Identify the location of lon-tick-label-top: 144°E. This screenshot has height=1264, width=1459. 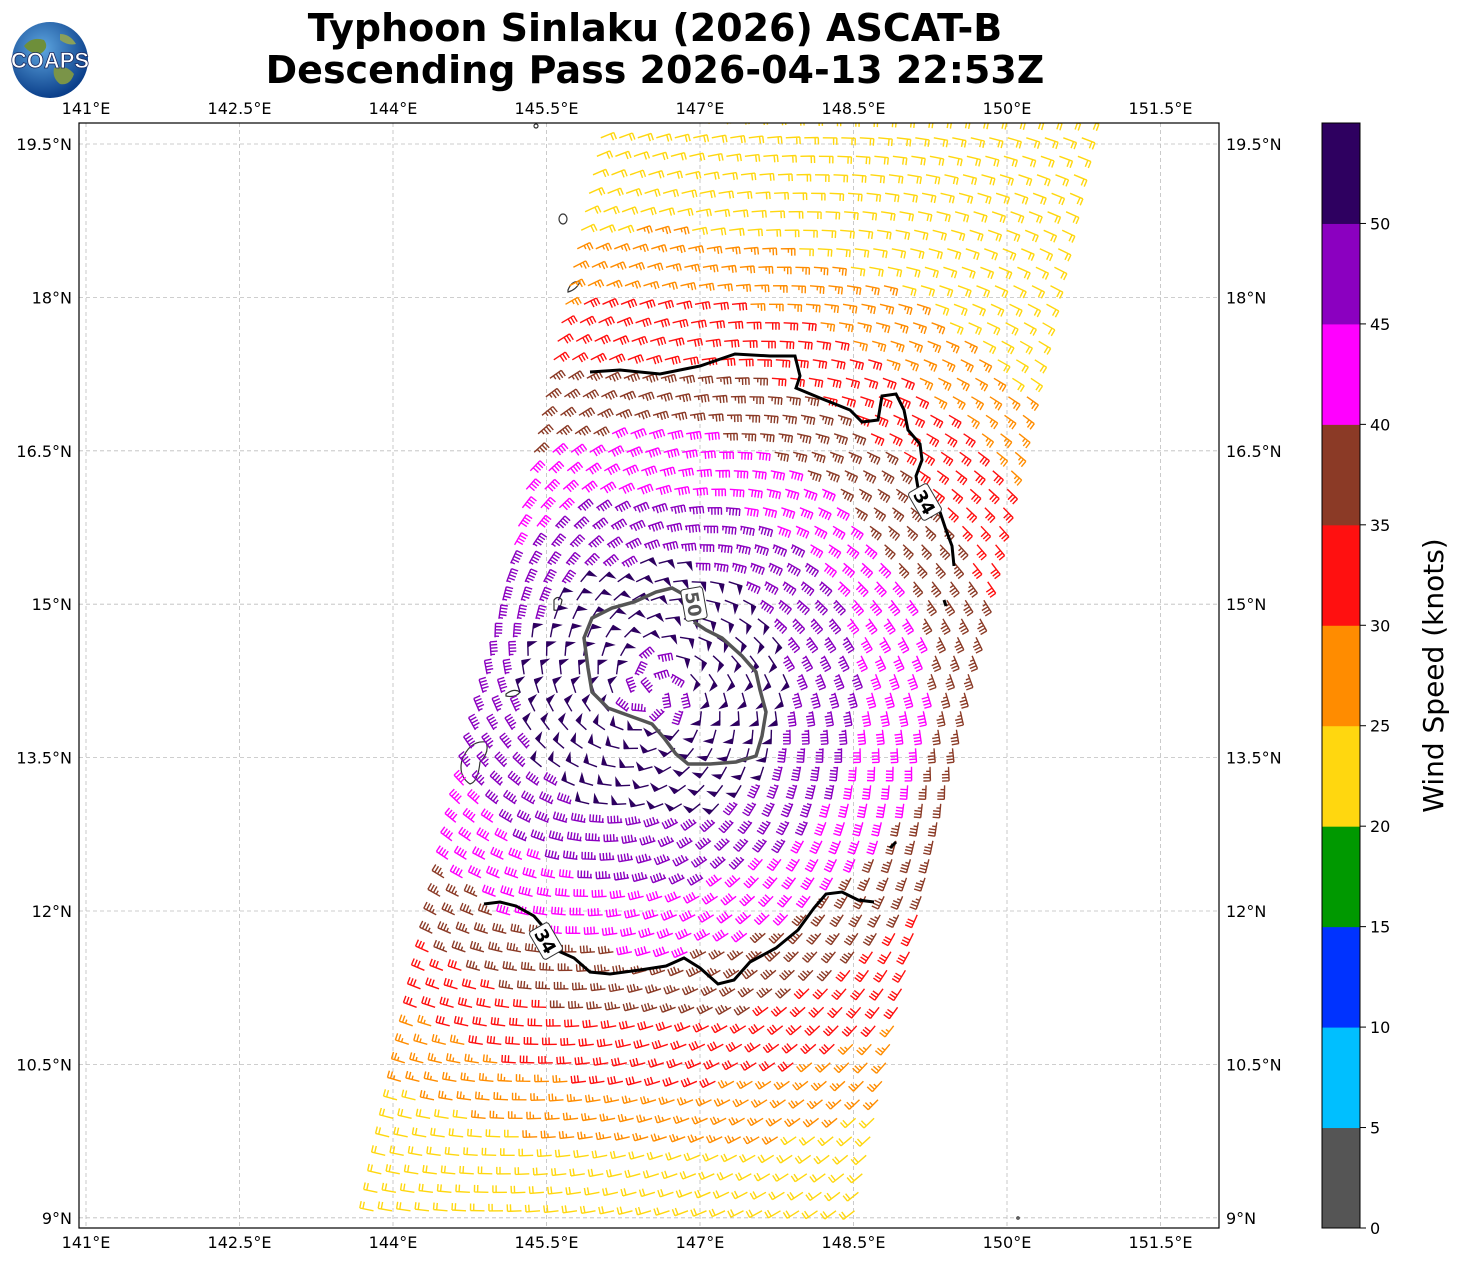
(393, 108).